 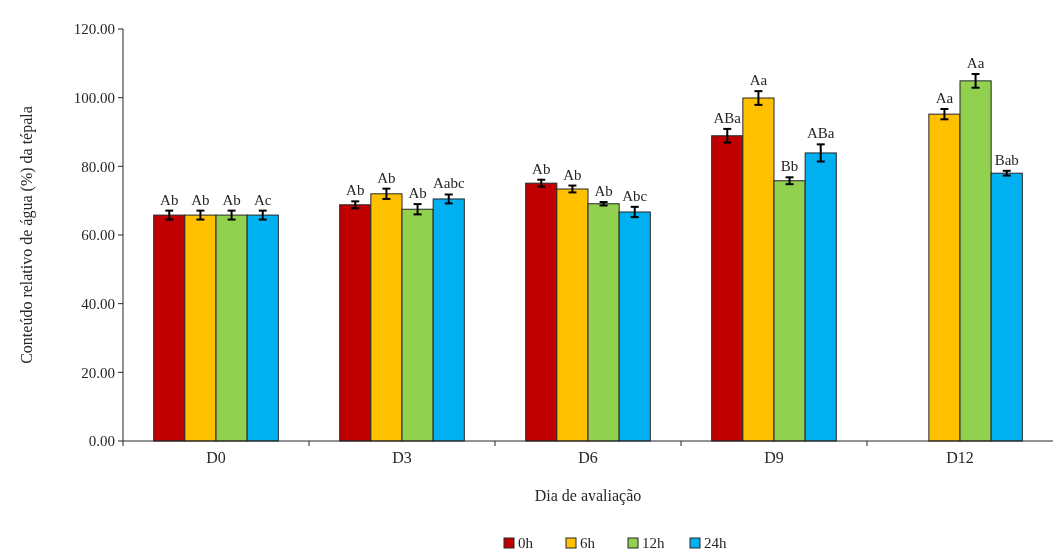 I want to click on y-tick-label: 0.00, so click(x=101, y=441).